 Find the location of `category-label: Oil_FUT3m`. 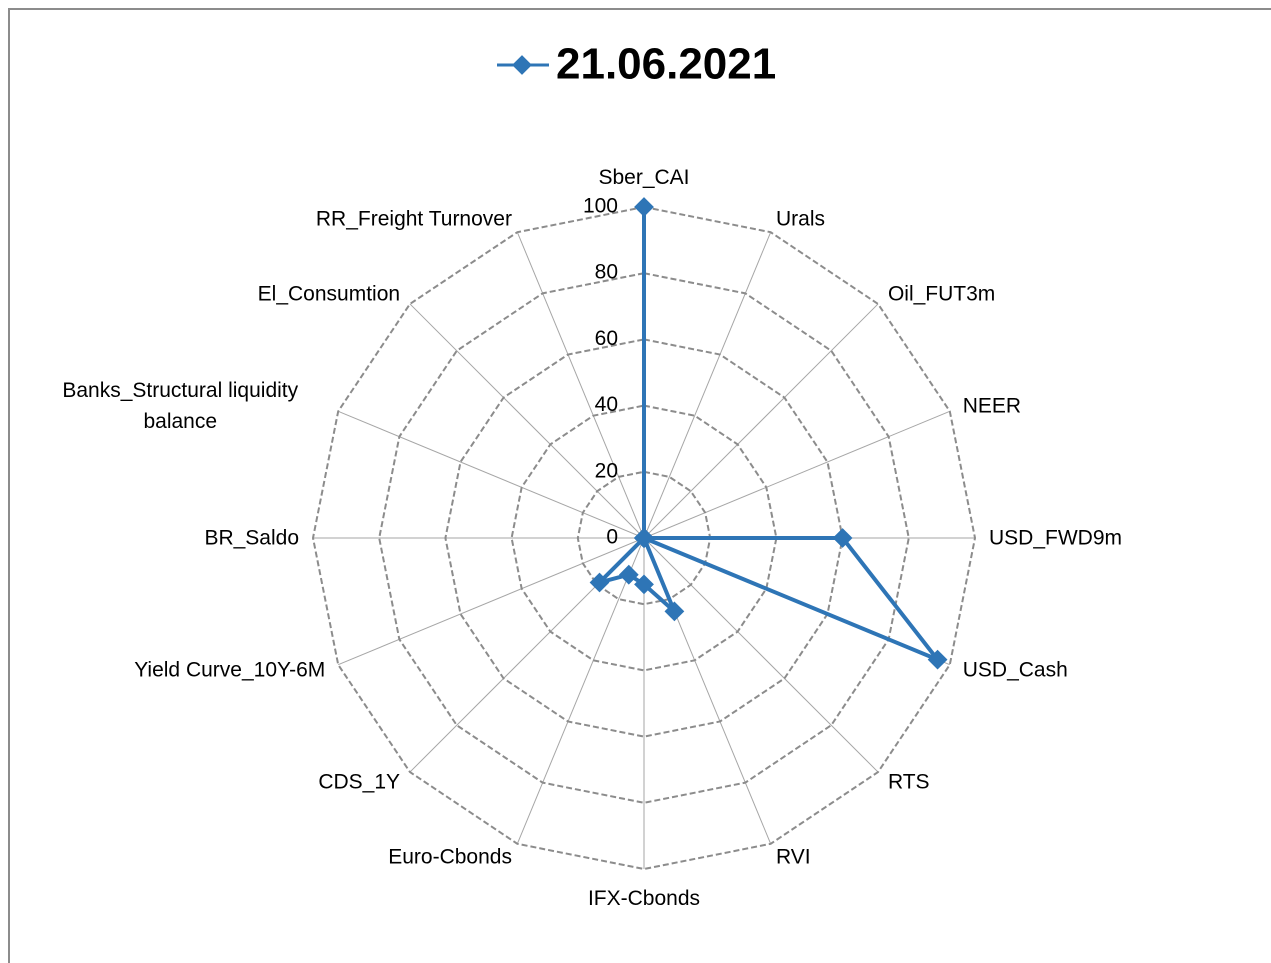

category-label: Oil_FUT3m is located at coordinates (941, 294).